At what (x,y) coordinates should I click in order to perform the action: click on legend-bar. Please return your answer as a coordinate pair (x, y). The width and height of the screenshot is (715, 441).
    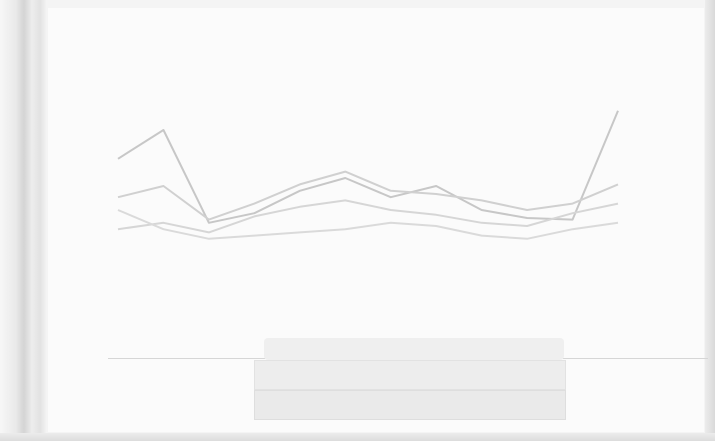
    Looking at the image, I should click on (414, 349).